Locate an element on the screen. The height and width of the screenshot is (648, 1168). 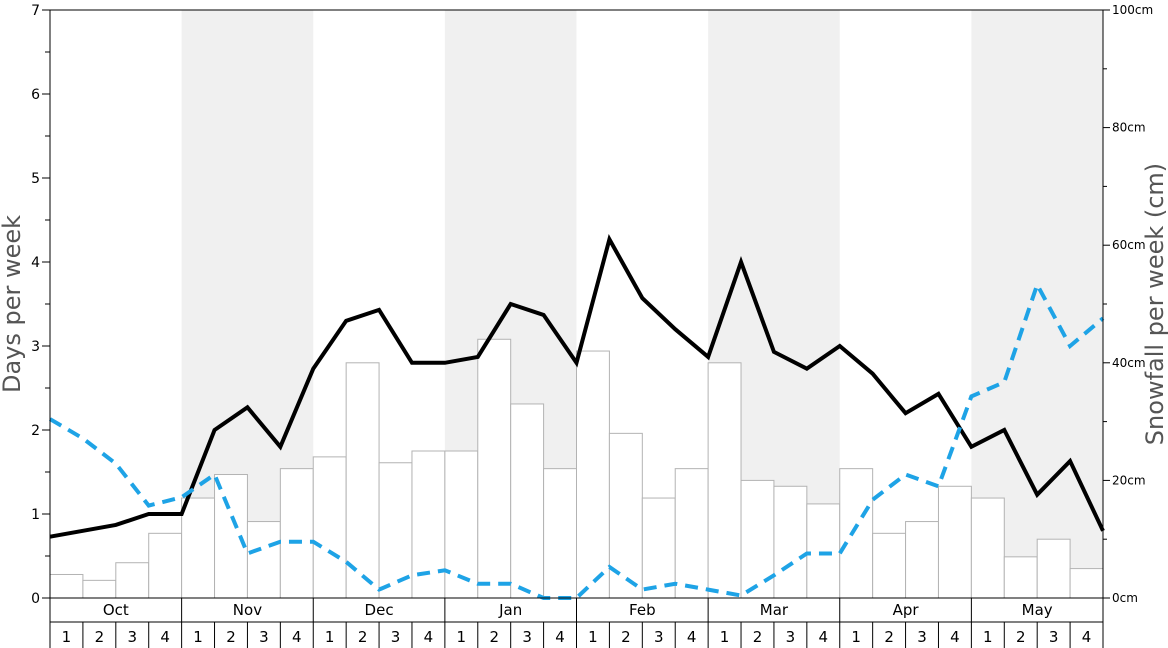
month-label: Nov is located at coordinates (247, 610).